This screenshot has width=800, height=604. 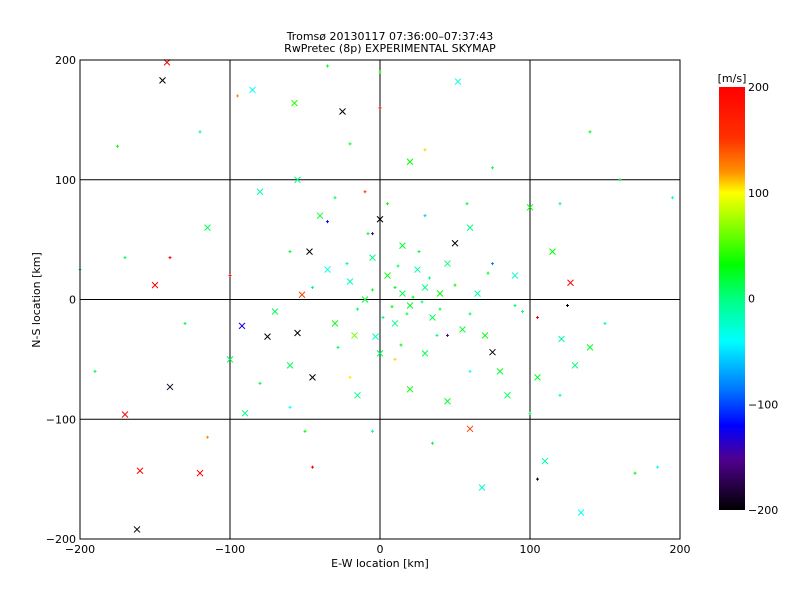 I want to click on chart-subtitle: RwPretec (8p) EXPERIMENTAL SKYMAP, so click(x=390, y=48).